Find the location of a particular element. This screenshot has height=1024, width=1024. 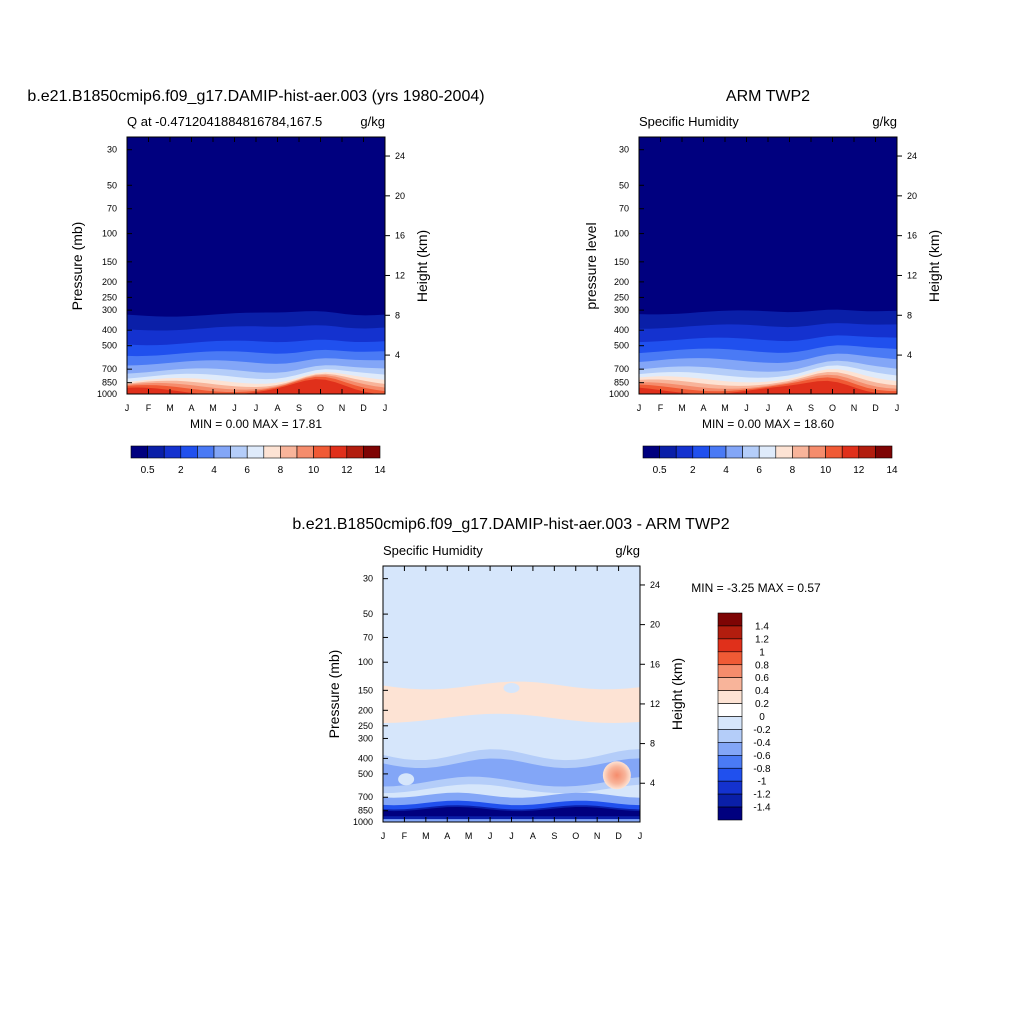

colorbar-label: -0.2 is located at coordinates (762, 730).